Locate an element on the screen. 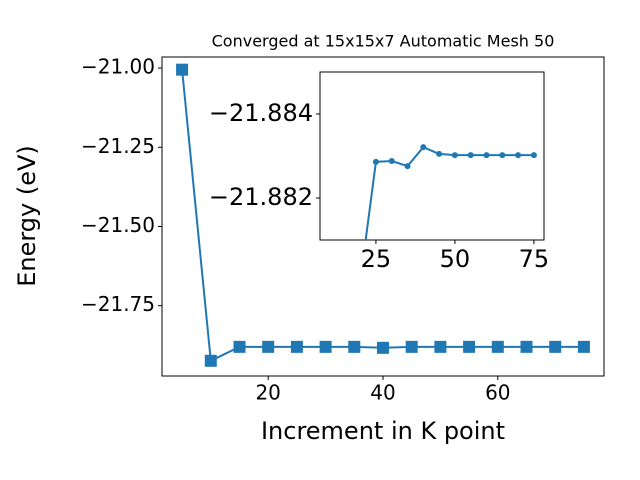 This screenshot has height=480, width=640. plot-area is located at coordinates (447, 214).